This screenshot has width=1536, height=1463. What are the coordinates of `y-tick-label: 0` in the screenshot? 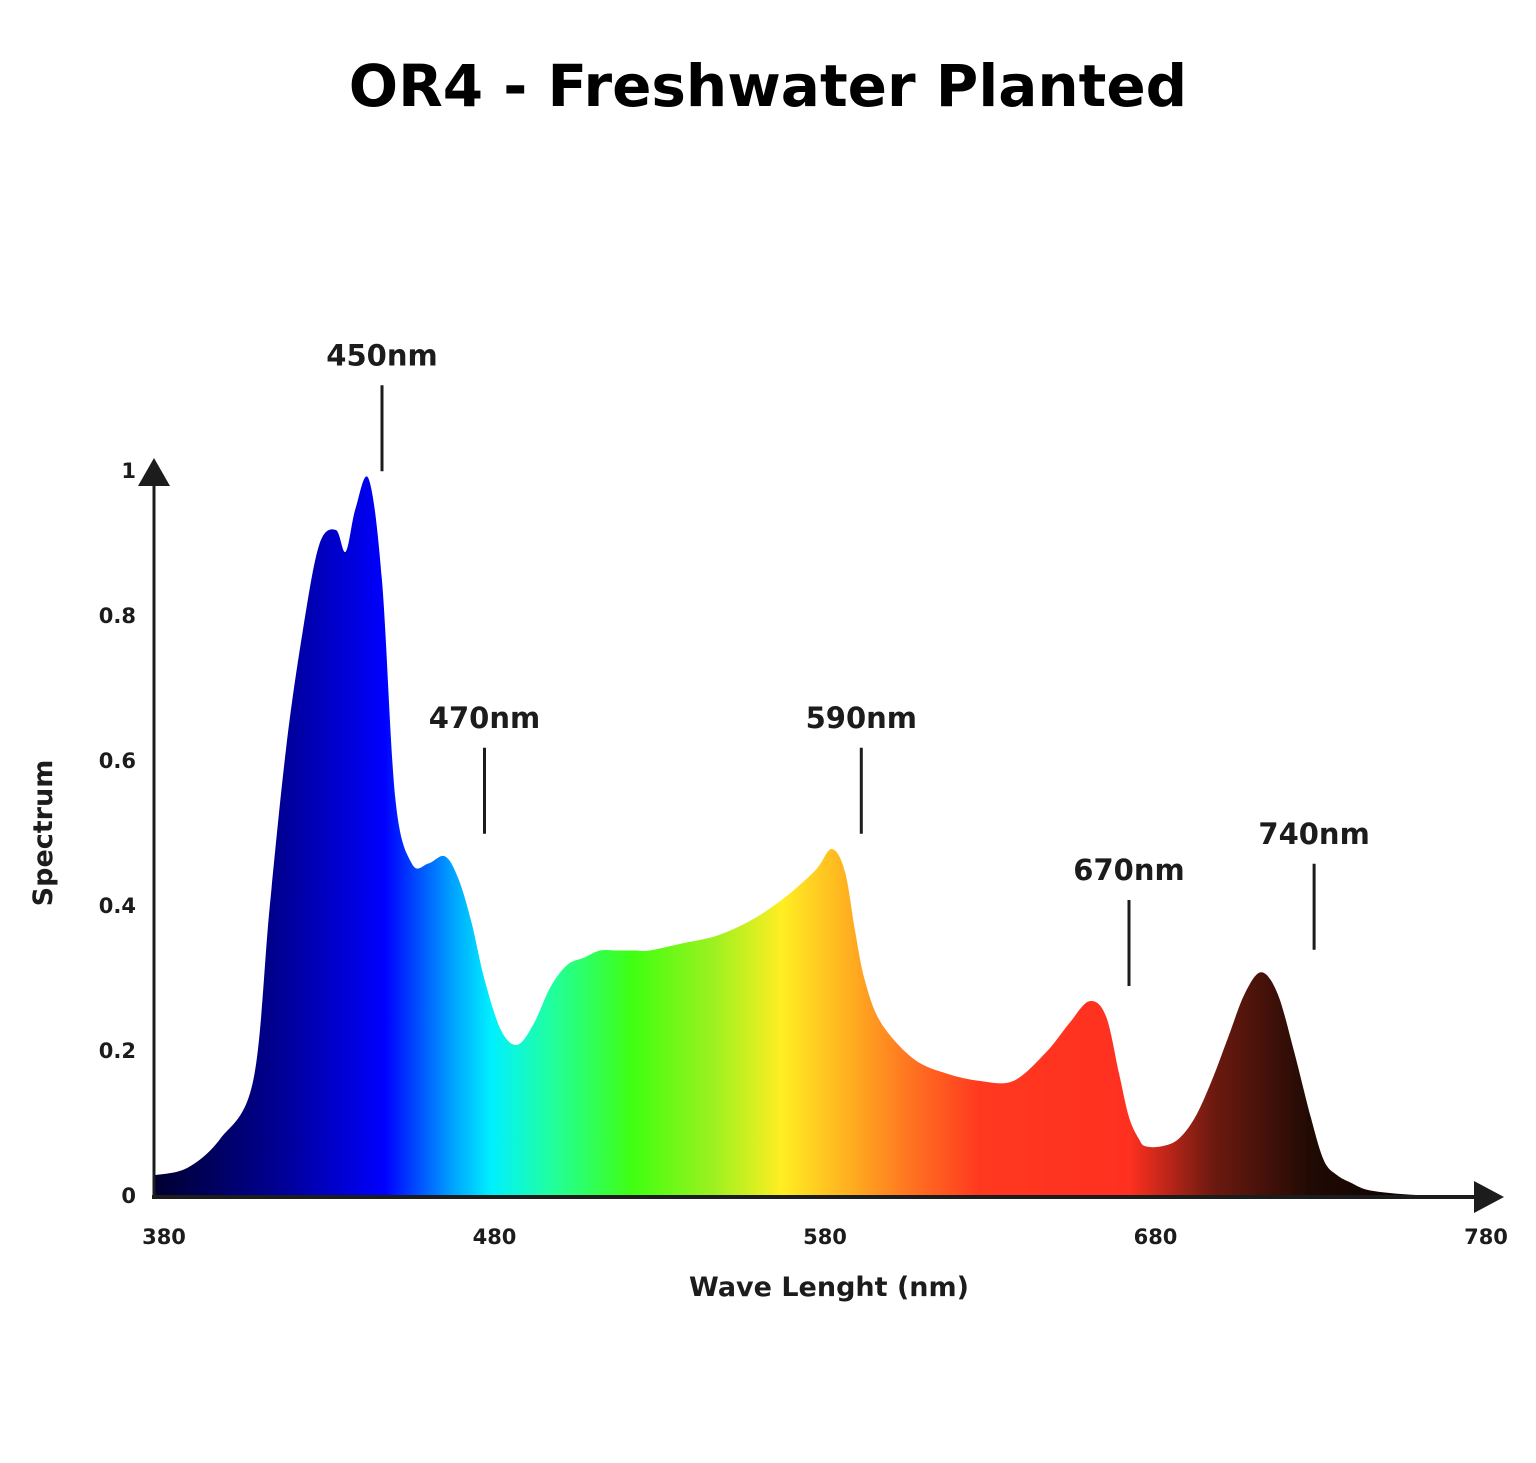 It's located at (128, 1196).